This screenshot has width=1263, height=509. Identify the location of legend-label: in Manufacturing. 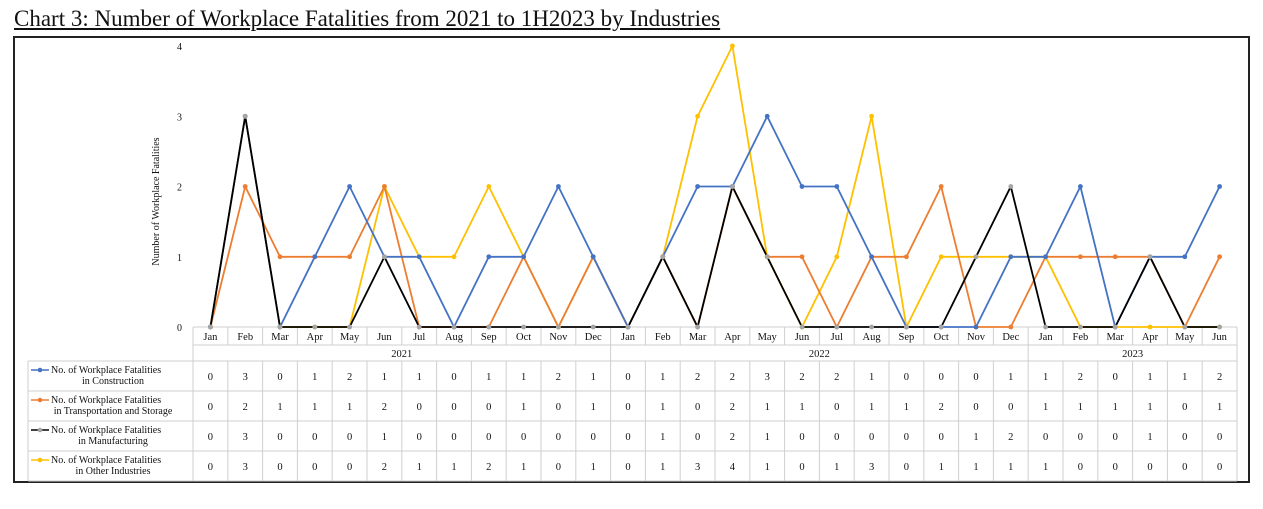
(113, 441).